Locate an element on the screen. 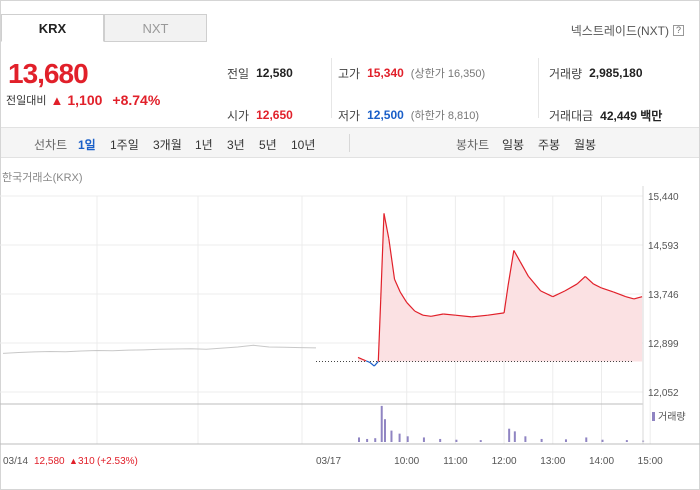  price-change: 전일대비 ▲ 1,100 +8.74% is located at coordinates (83, 100).